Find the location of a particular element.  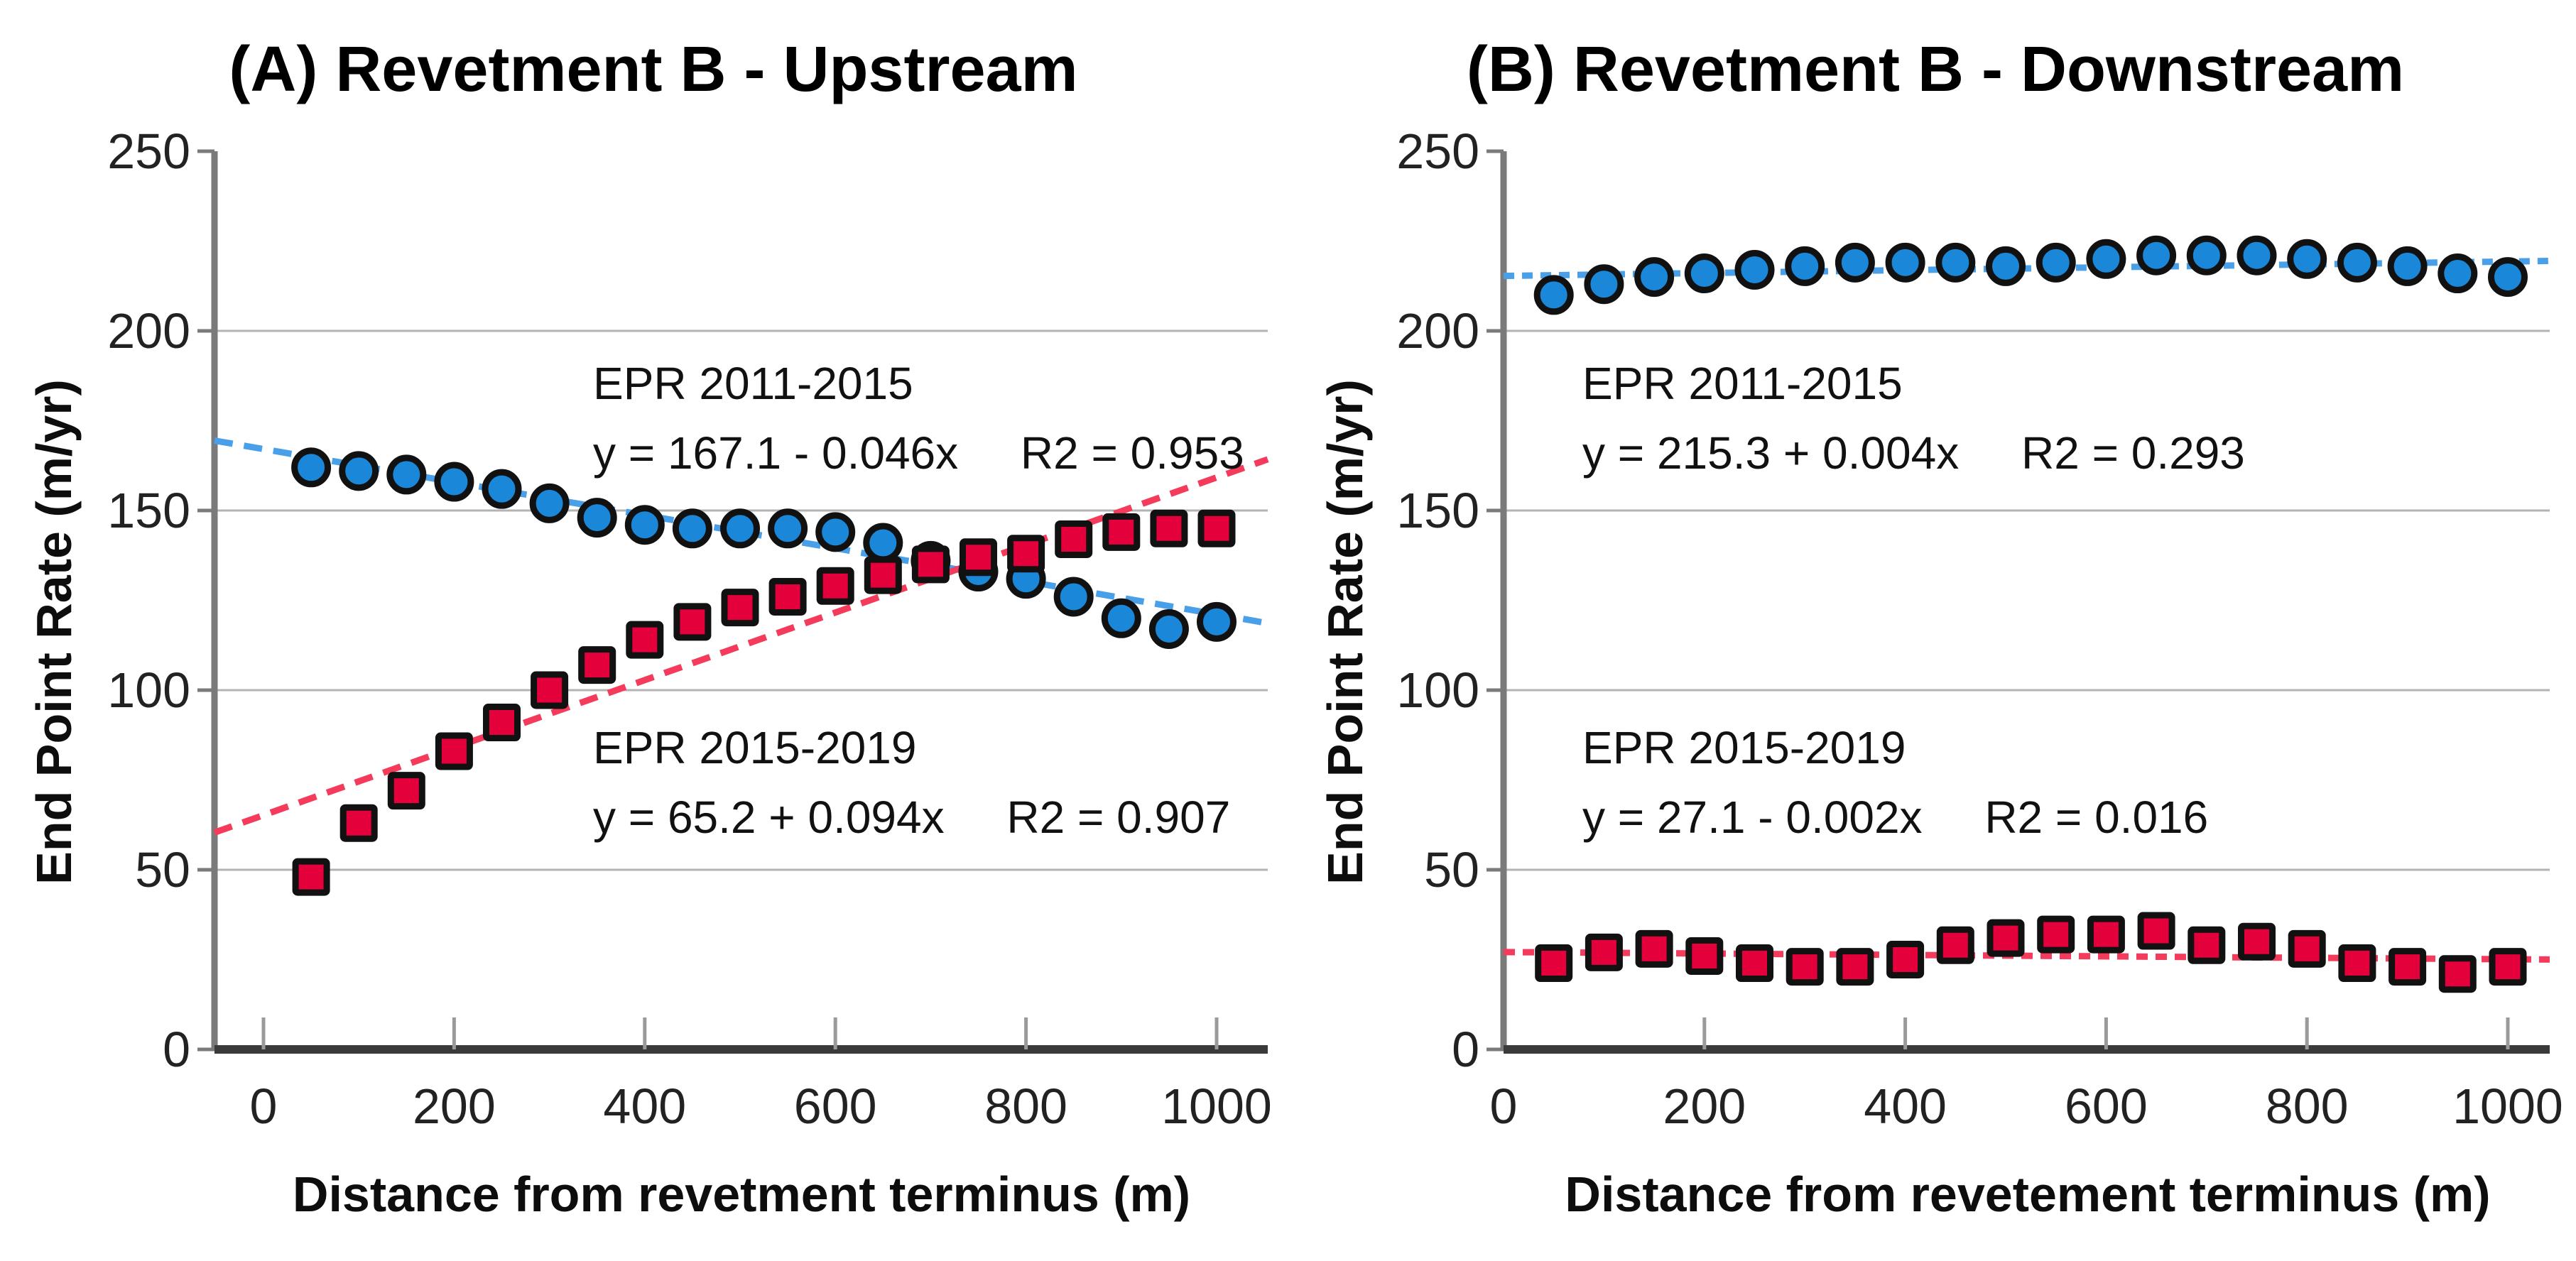

panel-b-series2-equation-text: y = 27.1 - 0.002x is located at coordinates (1753, 817).